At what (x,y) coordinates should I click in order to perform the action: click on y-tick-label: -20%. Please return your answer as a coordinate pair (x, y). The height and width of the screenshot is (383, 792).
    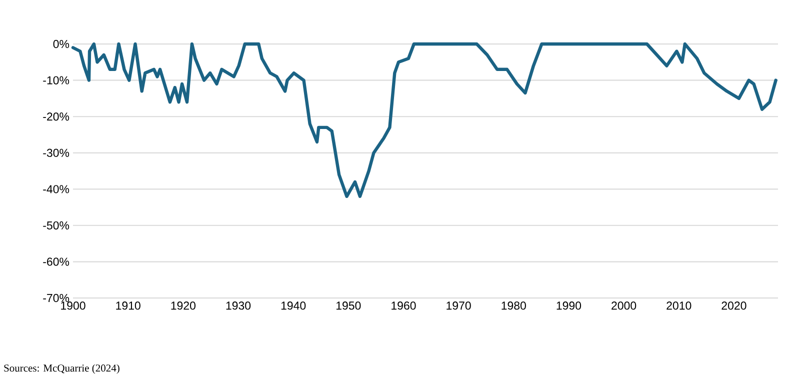
    Looking at the image, I should click on (56, 116).